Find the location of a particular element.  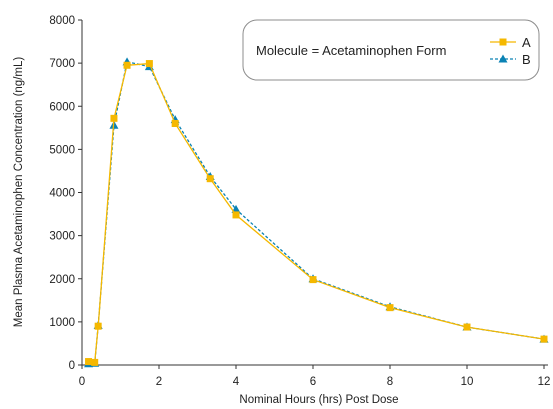

x-tick-label: 0 is located at coordinates (82, 382).